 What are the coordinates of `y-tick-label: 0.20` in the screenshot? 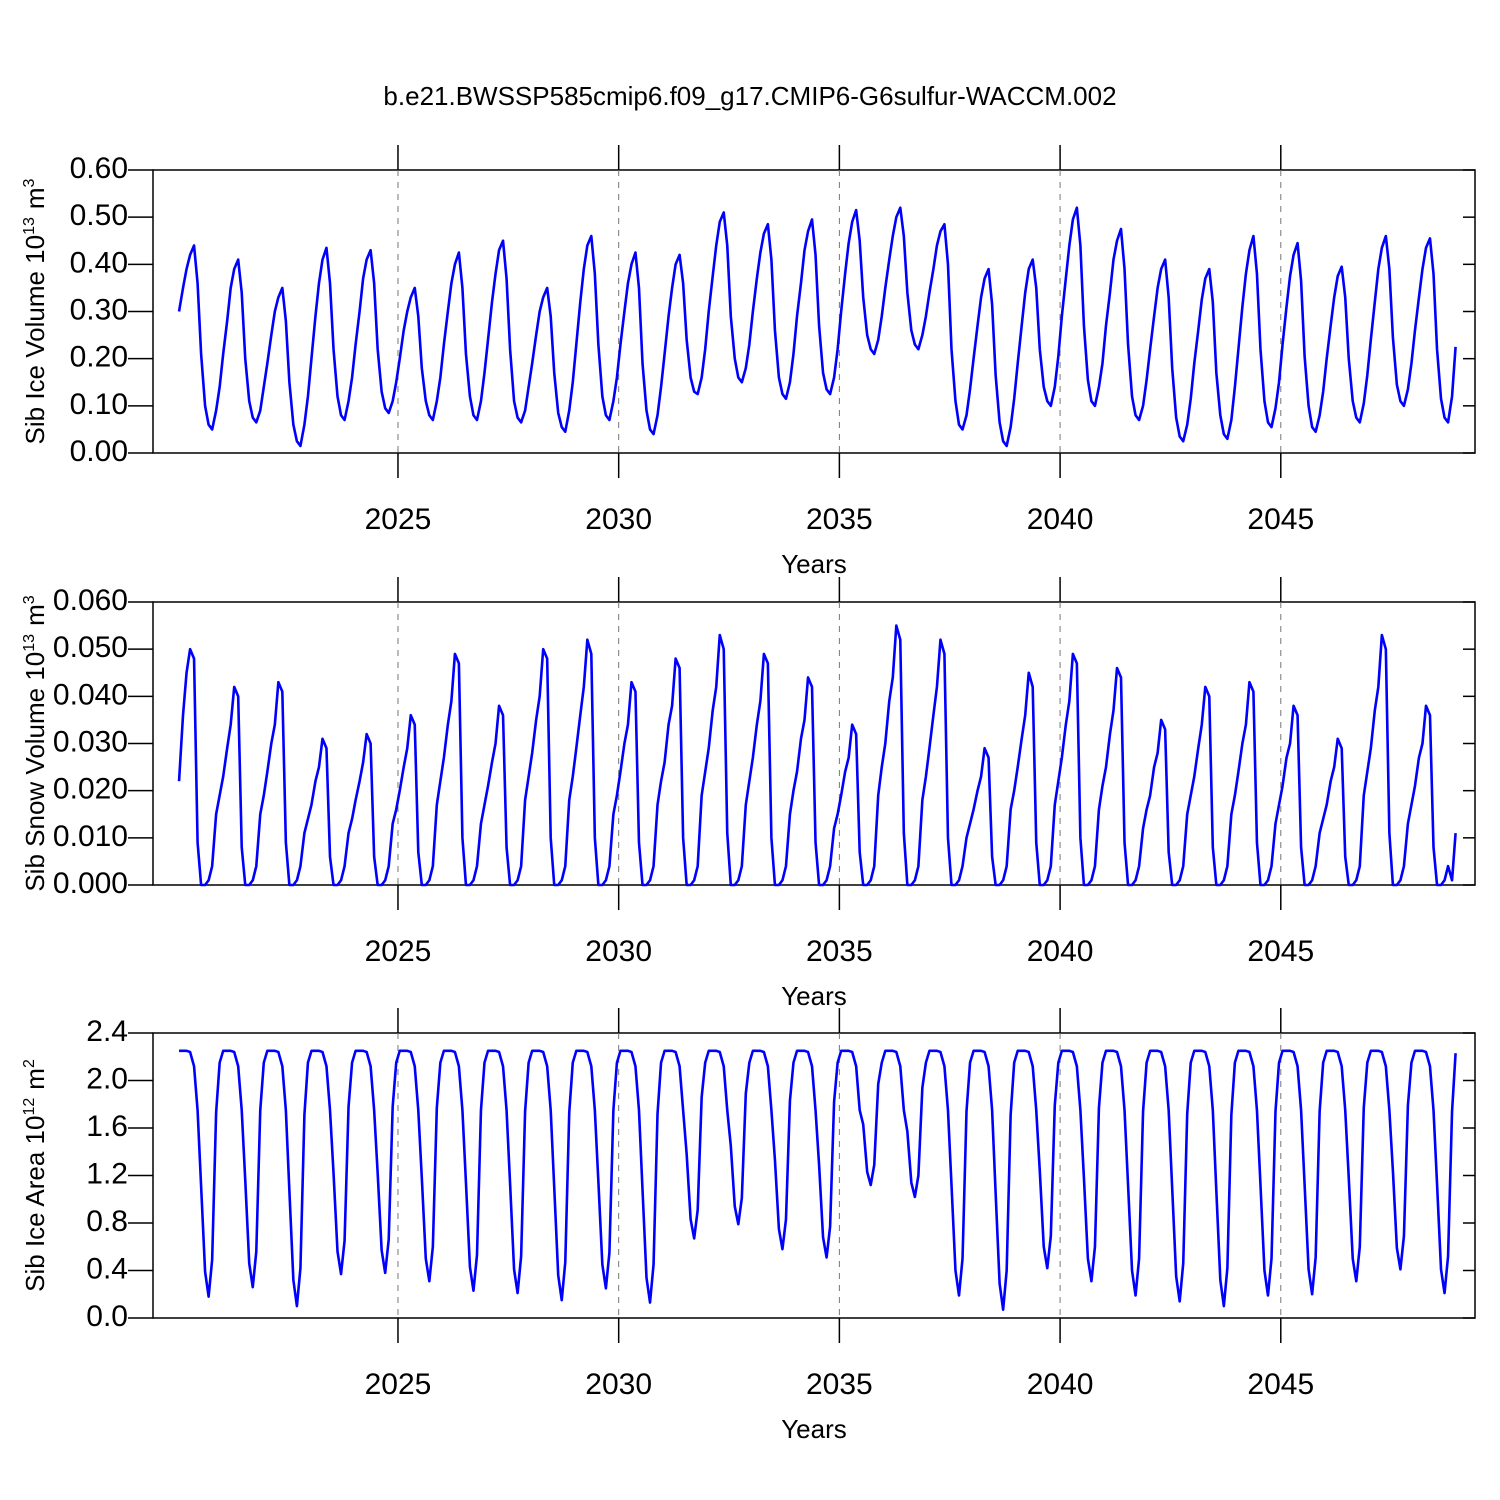 It's located at (99, 357).